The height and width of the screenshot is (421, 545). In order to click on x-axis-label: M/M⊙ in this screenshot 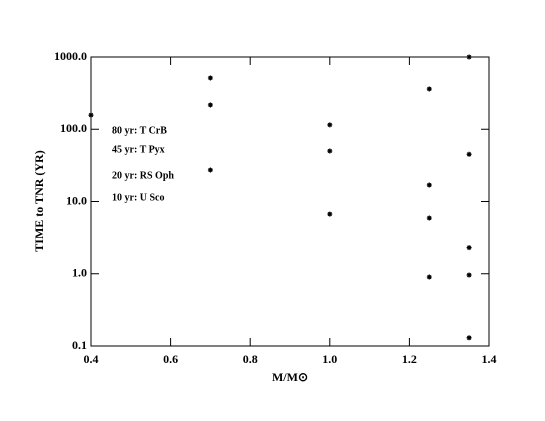, I will do `click(290, 377)`.